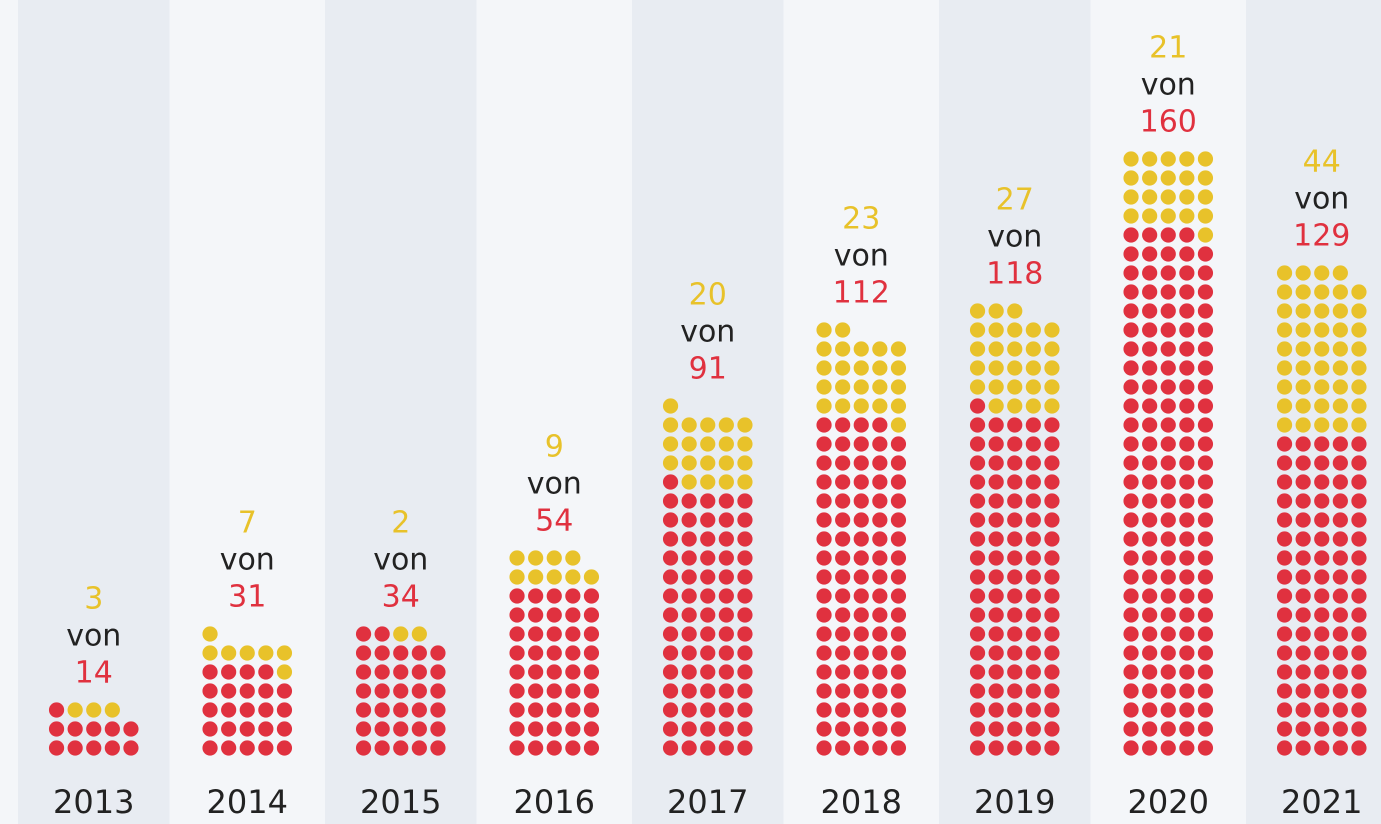 Image resolution: width=1381 pixels, height=824 pixels. What do you see at coordinates (1015, 200) in the screenshot?
I see `subset-label: 27` at bounding box center [1015, 200].